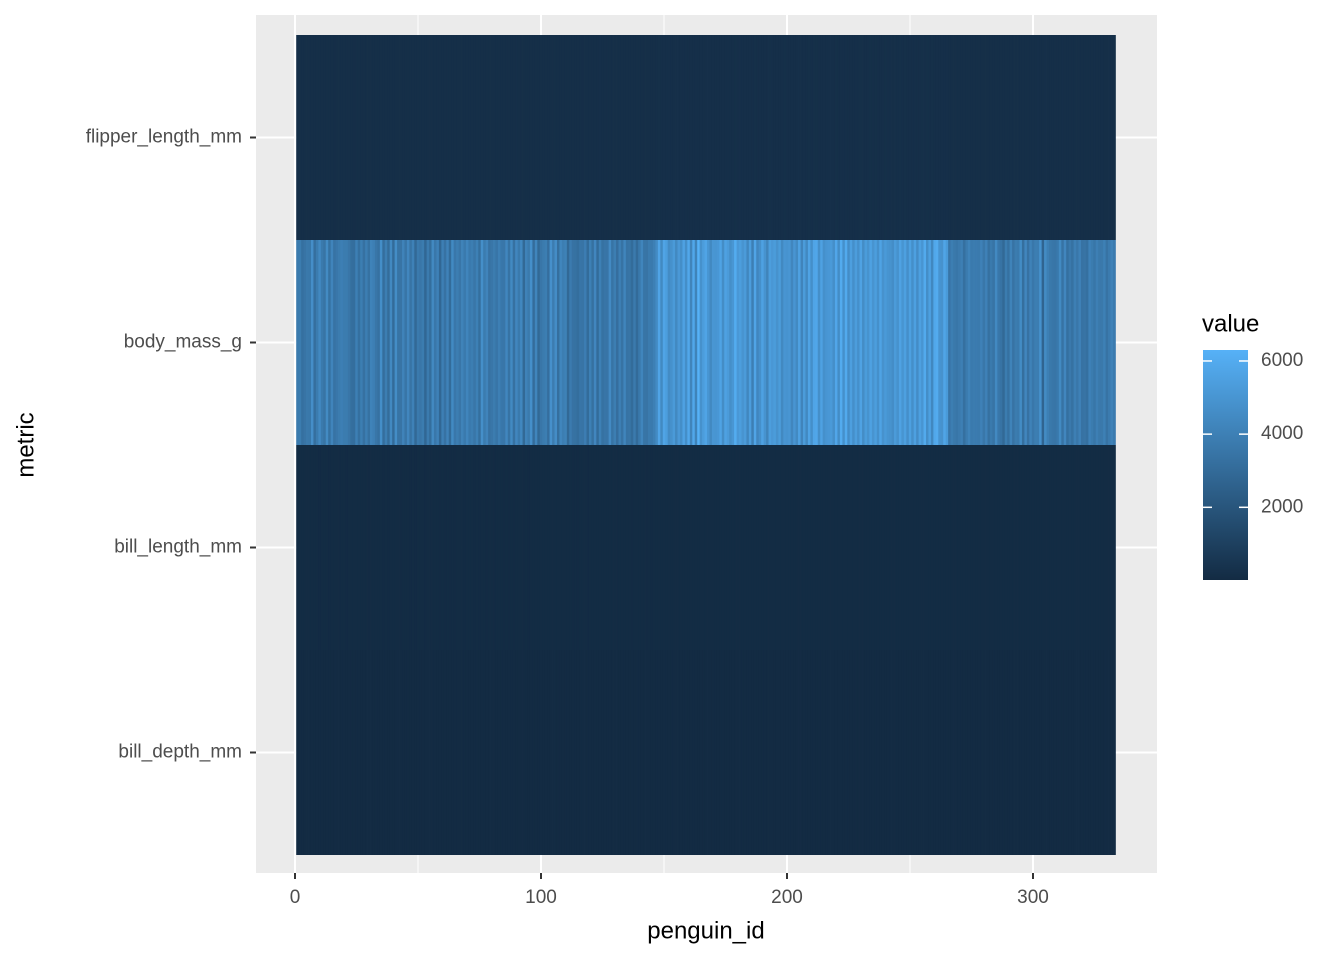 Image resolution: width=1344 pixels, height=965 pixels. I want to click on y-tick-label: body_mass_g, so click(183, 342).